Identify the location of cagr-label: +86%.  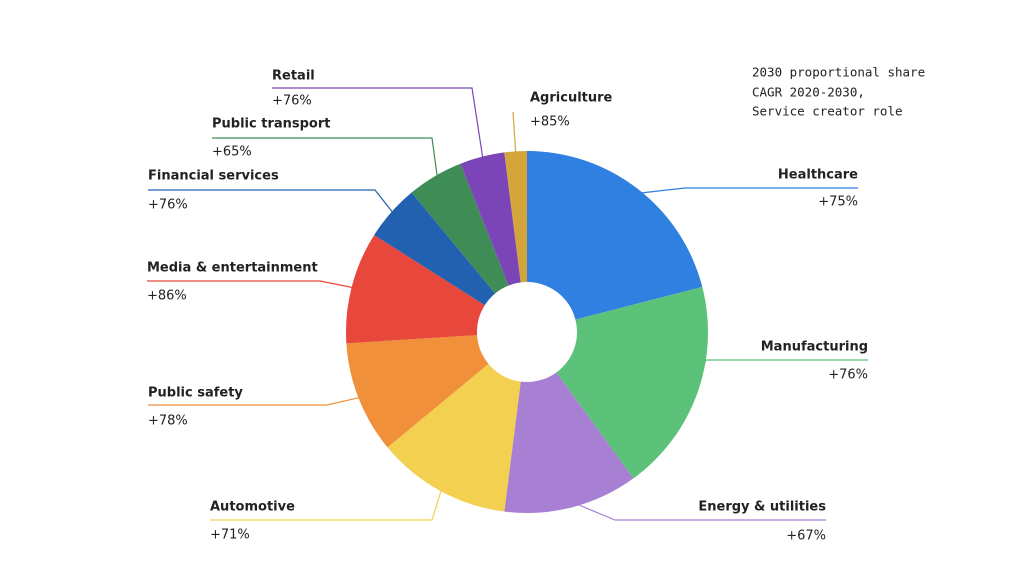
(167, 296).